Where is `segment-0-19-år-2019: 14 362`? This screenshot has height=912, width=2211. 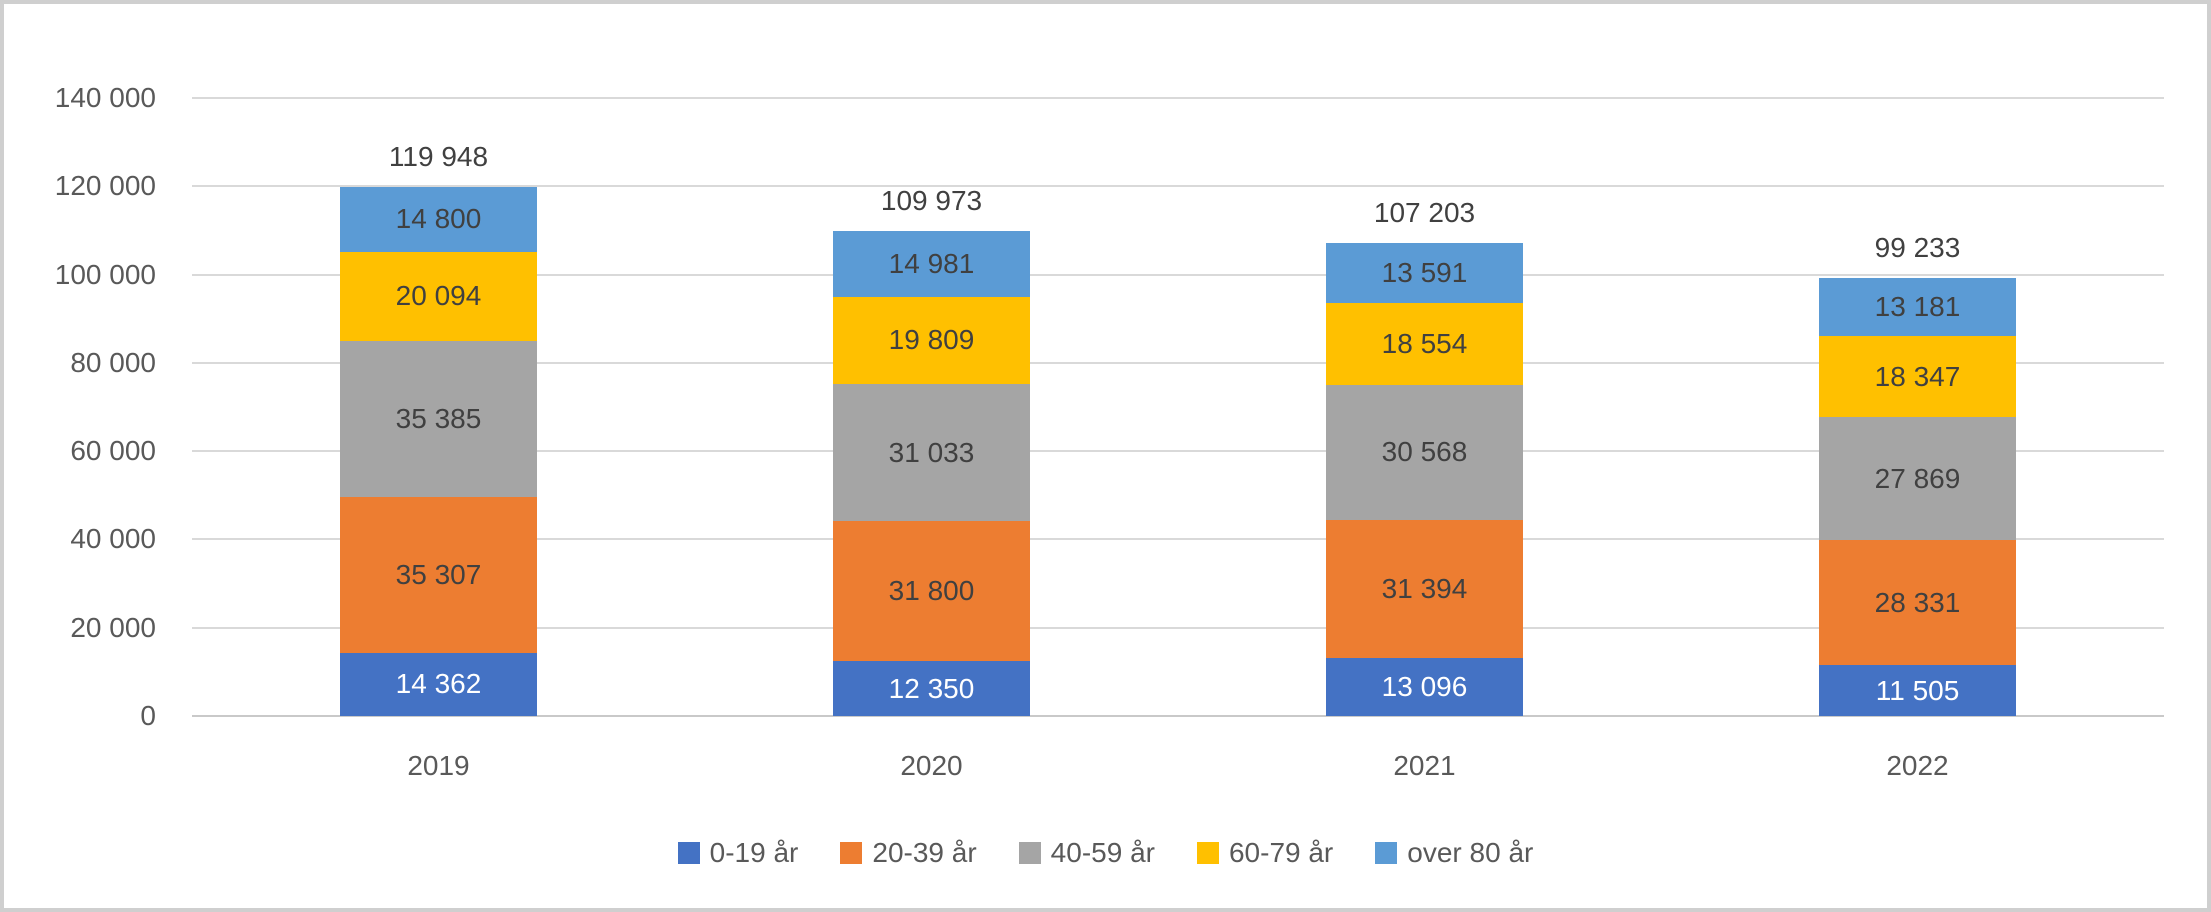 segment-0-19-år-2019: 14 362 is located at coordinates (438, 684).